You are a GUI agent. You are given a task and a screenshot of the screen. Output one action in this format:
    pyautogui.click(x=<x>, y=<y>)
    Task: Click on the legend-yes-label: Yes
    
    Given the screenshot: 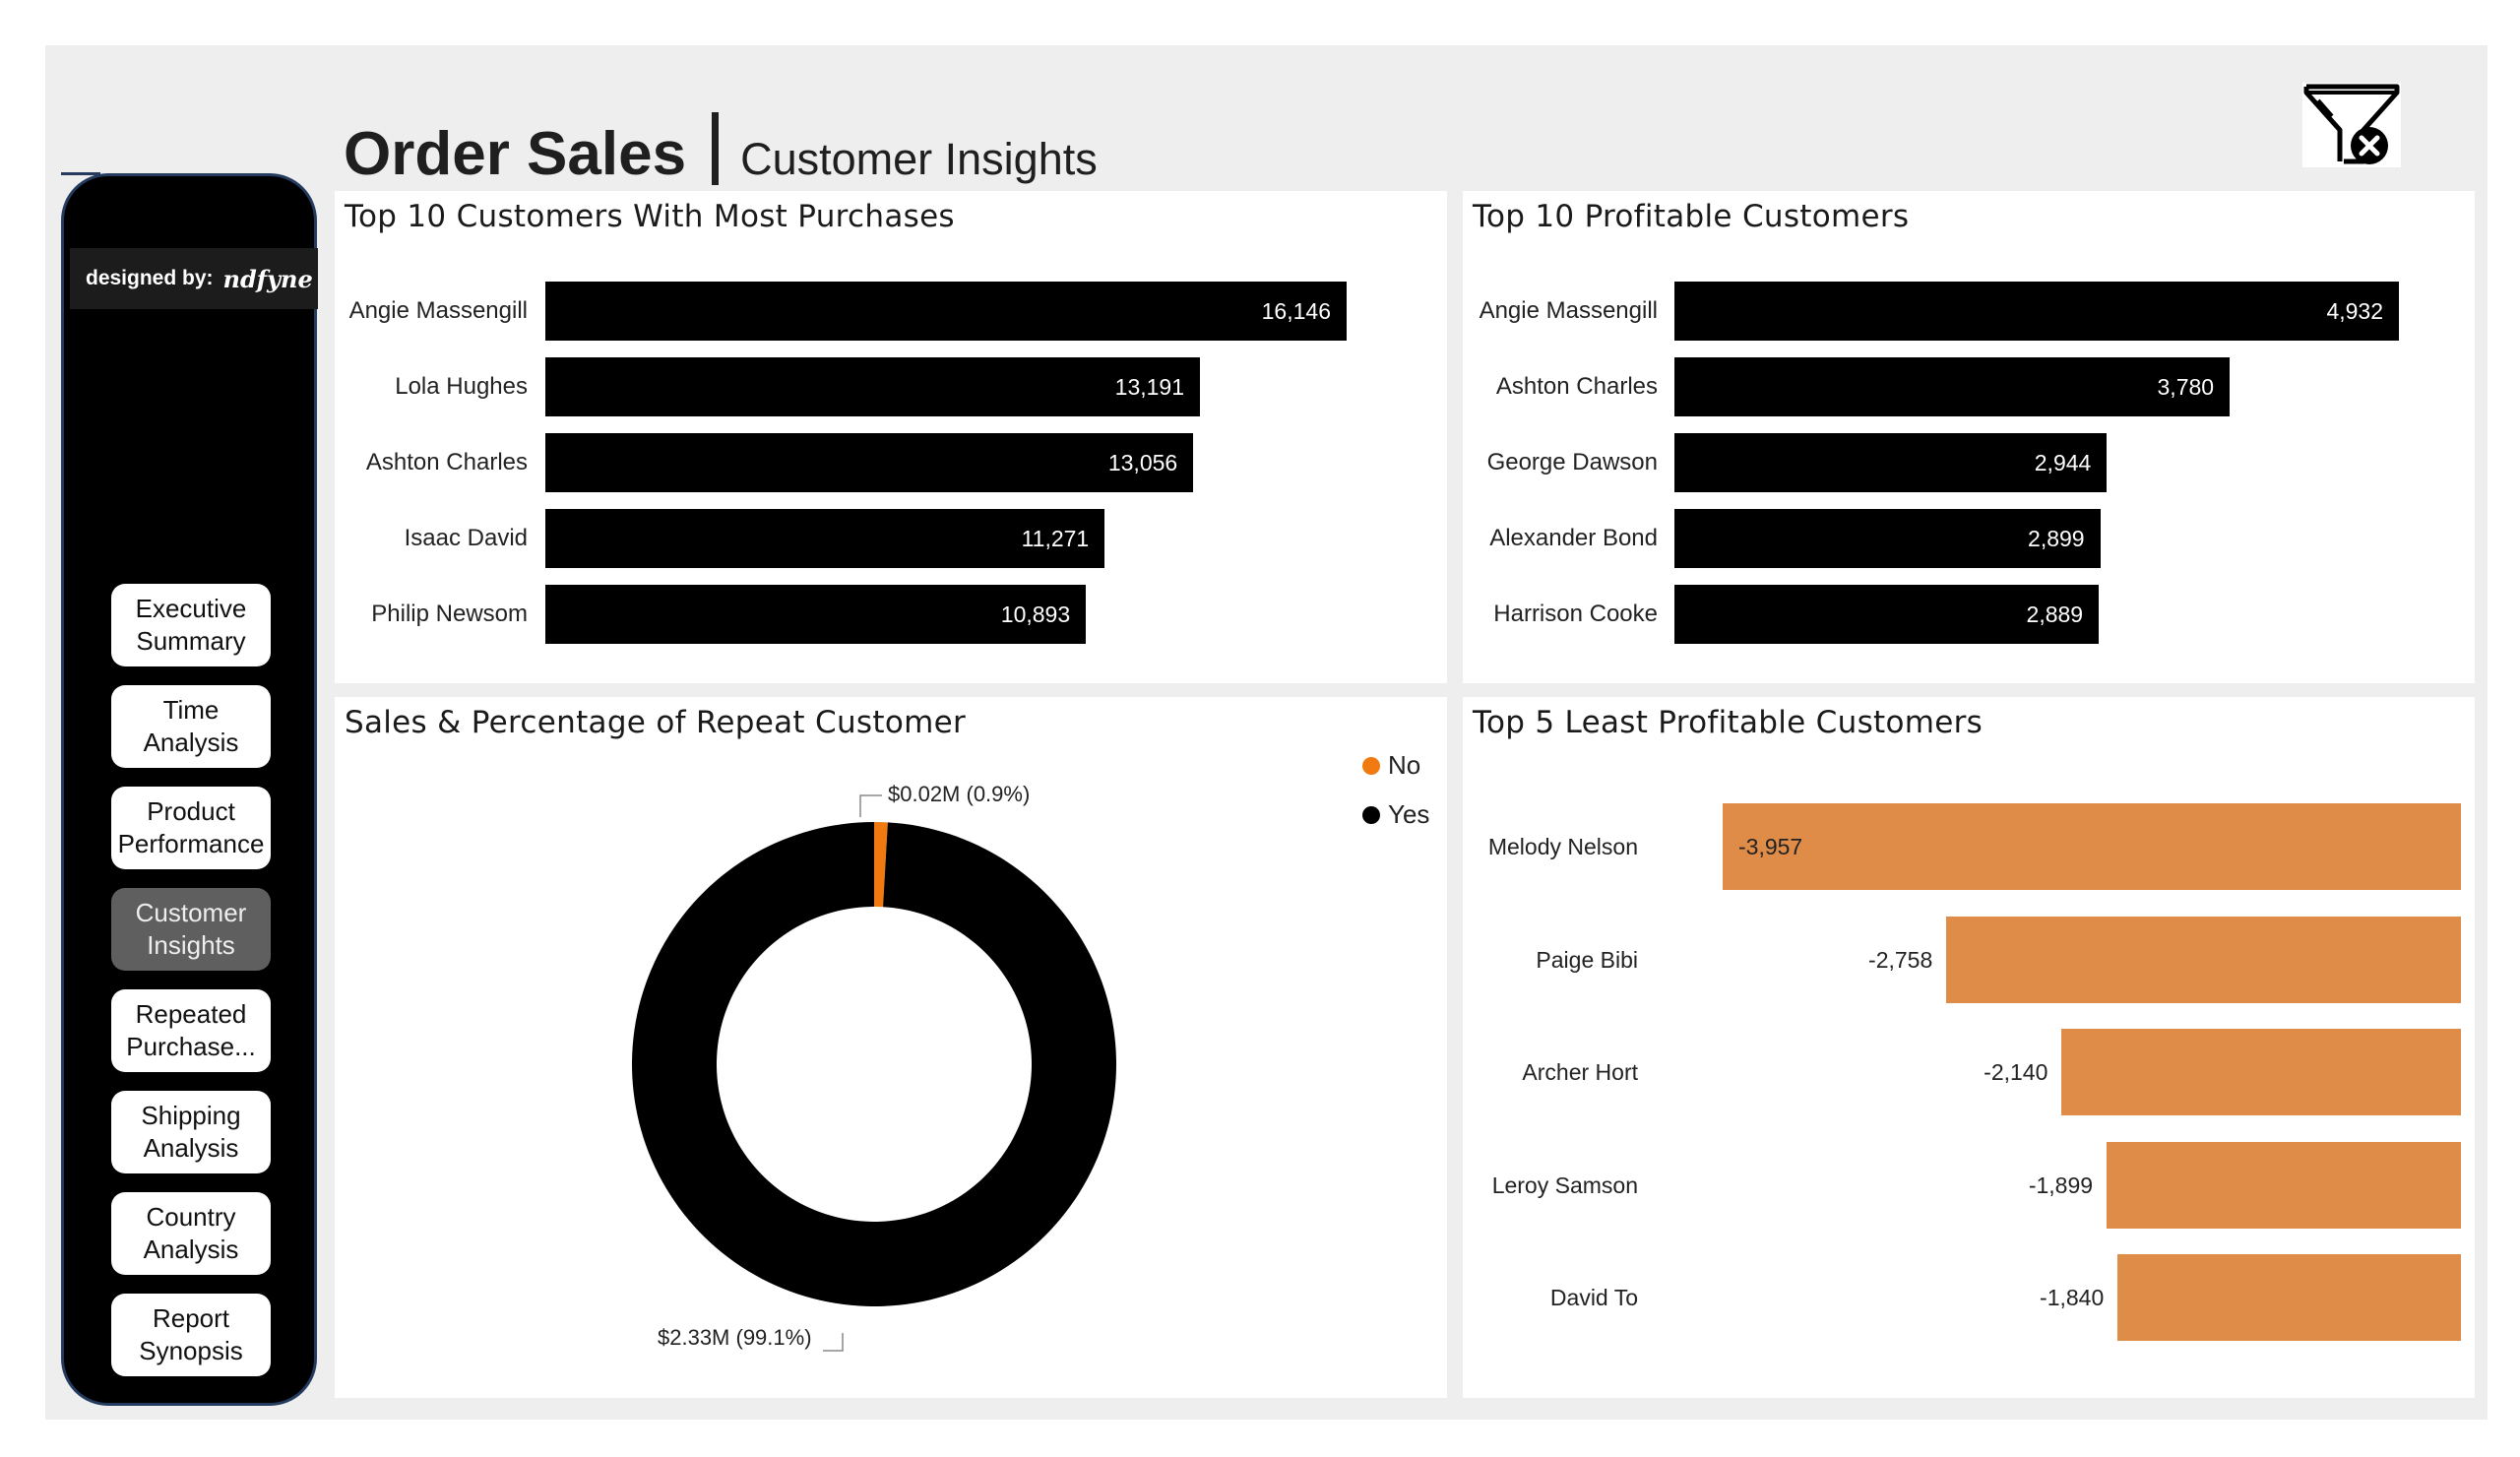 What is the action you would take?
    pyautogui.click(x=1409, y=814)
    